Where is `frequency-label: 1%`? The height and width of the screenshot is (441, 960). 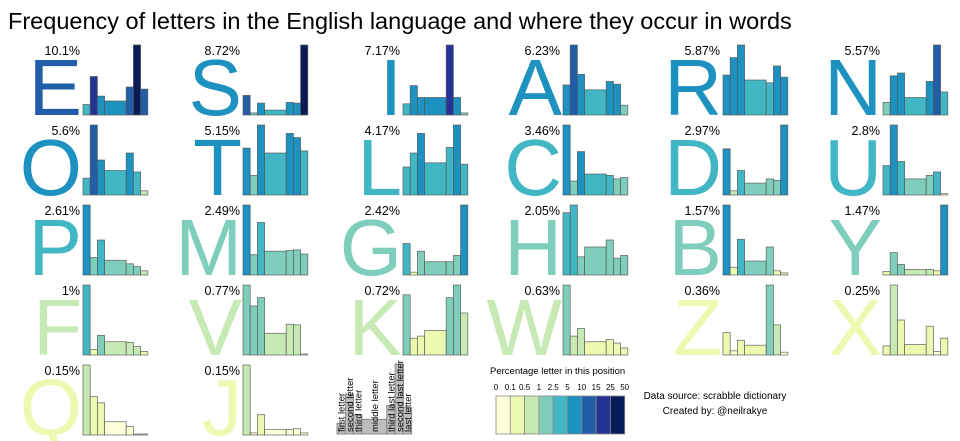
frequency-label: 1% is located at coordinates (71, 291).